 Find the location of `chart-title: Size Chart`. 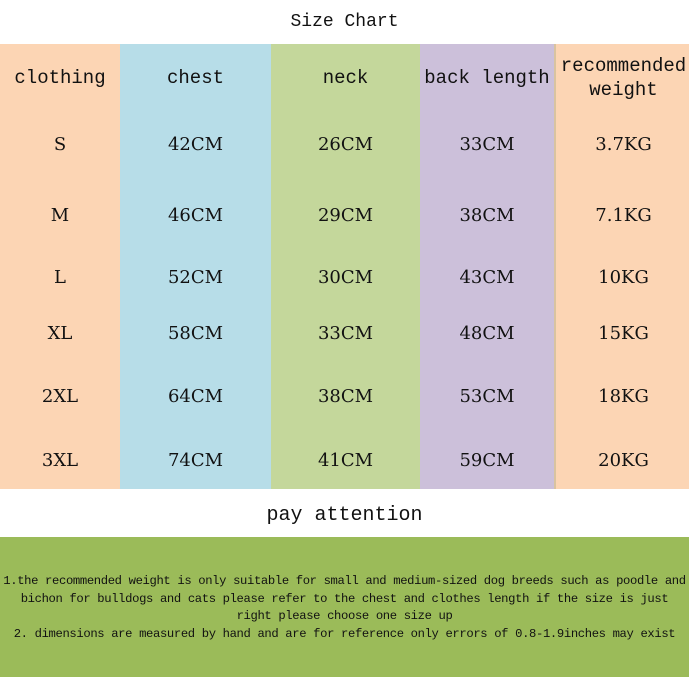

chart-title: Size Chart is located at coordinates (344, 22).